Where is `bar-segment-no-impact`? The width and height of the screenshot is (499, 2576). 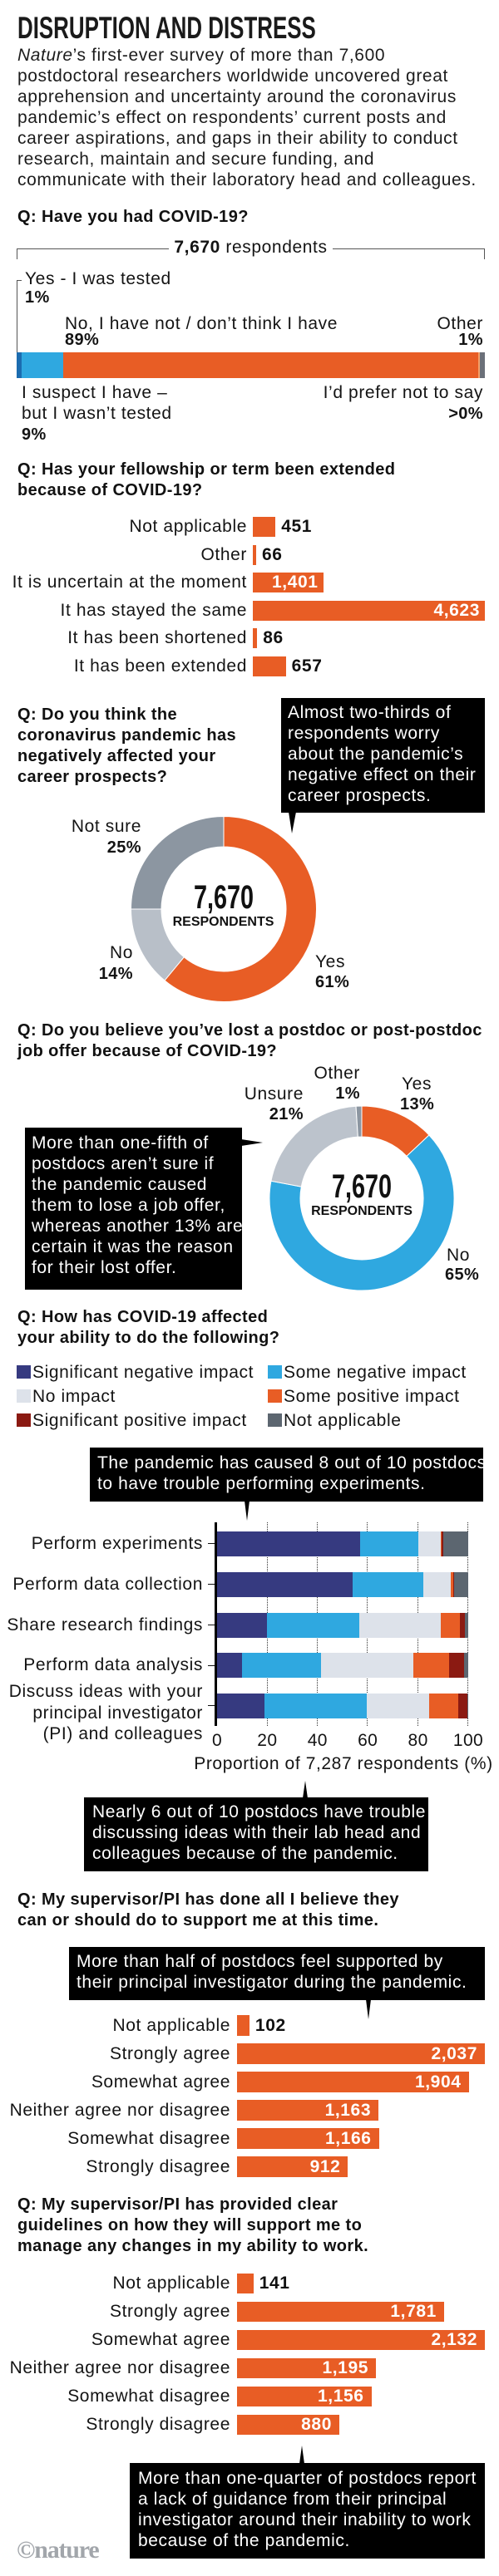 bar-segment-no-impact is located at coordinates (367, 1666).